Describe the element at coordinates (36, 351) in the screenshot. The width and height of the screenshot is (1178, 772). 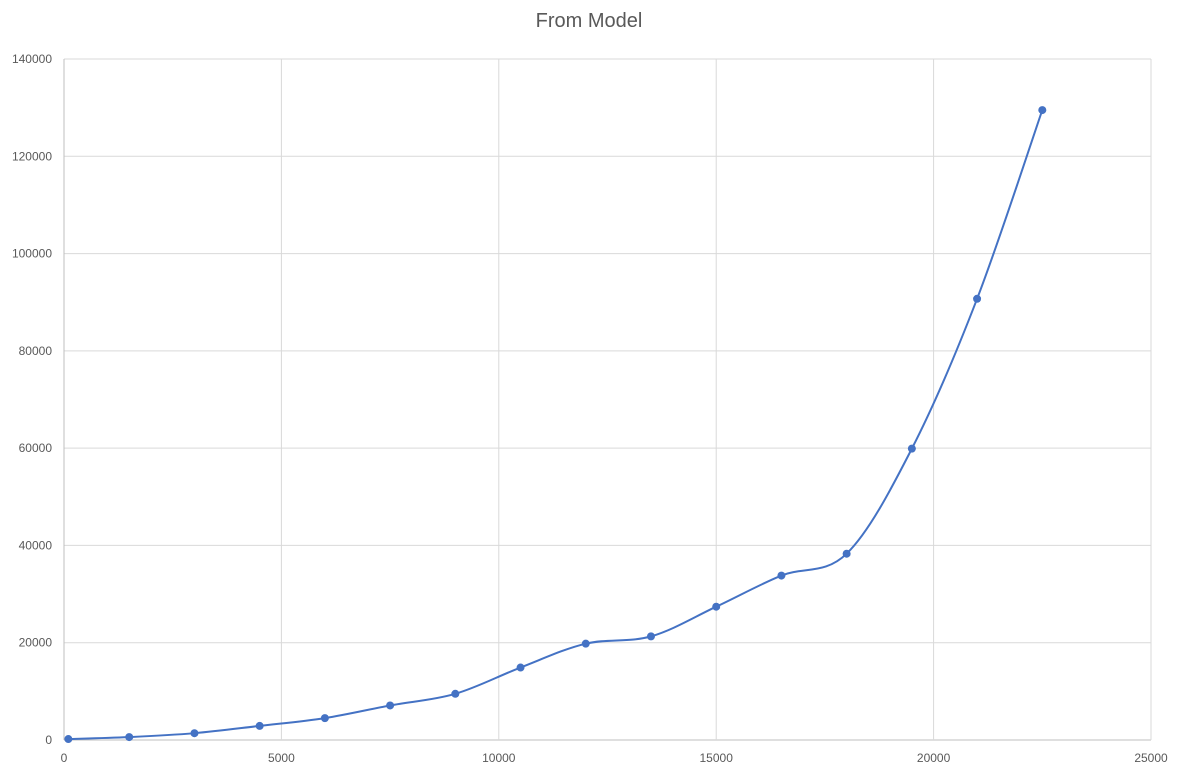
I see `y-tick-label: 80000` at that location.